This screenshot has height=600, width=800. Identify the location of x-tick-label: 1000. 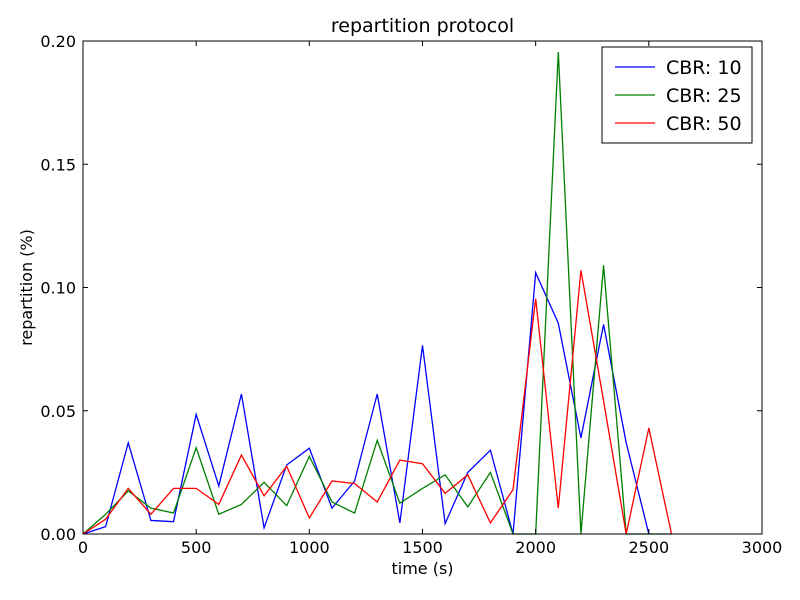
(309, 547).